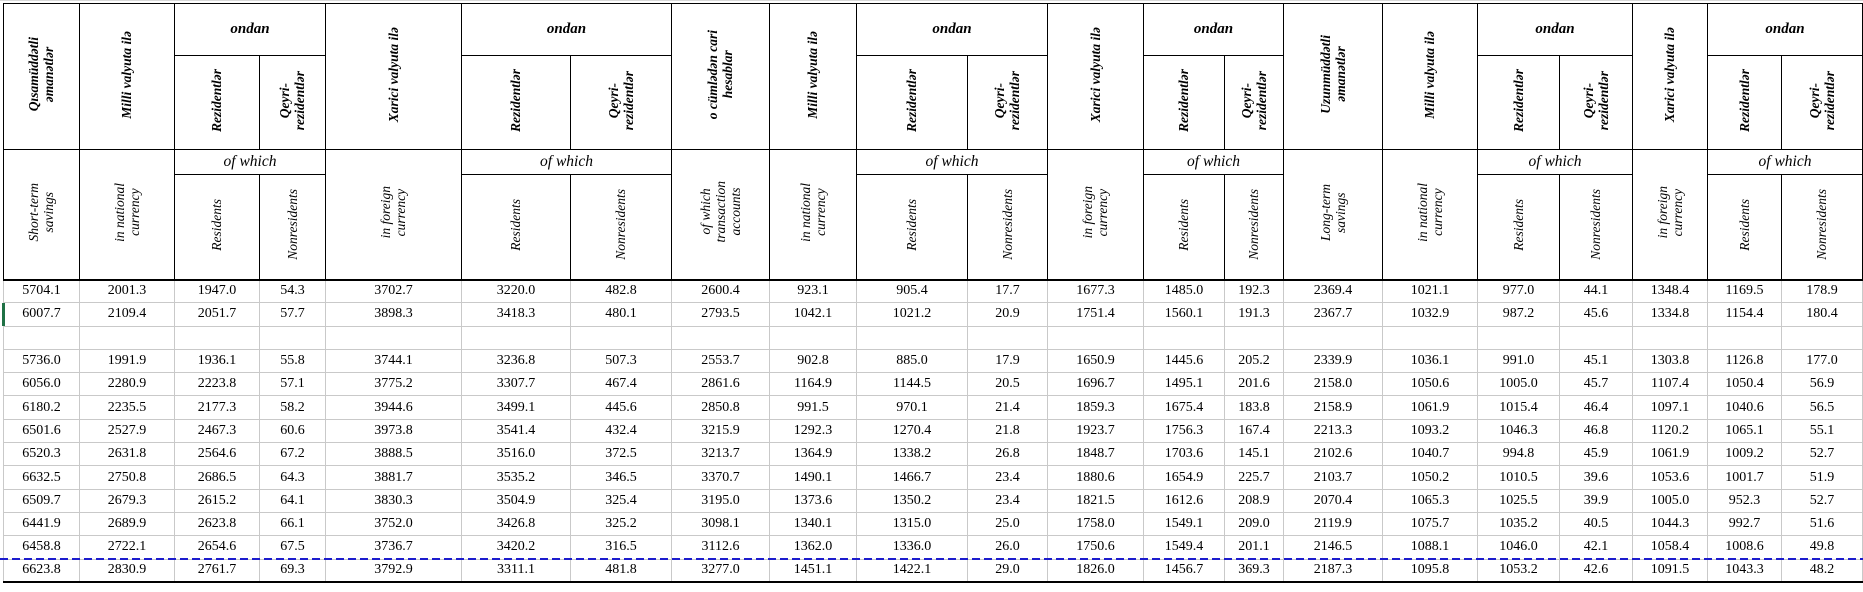 This screenshot has width=1863, height=592. Describe the element at coordinates (292, 500) in the screenshot. I see `data-cell: 64.1` at that location.